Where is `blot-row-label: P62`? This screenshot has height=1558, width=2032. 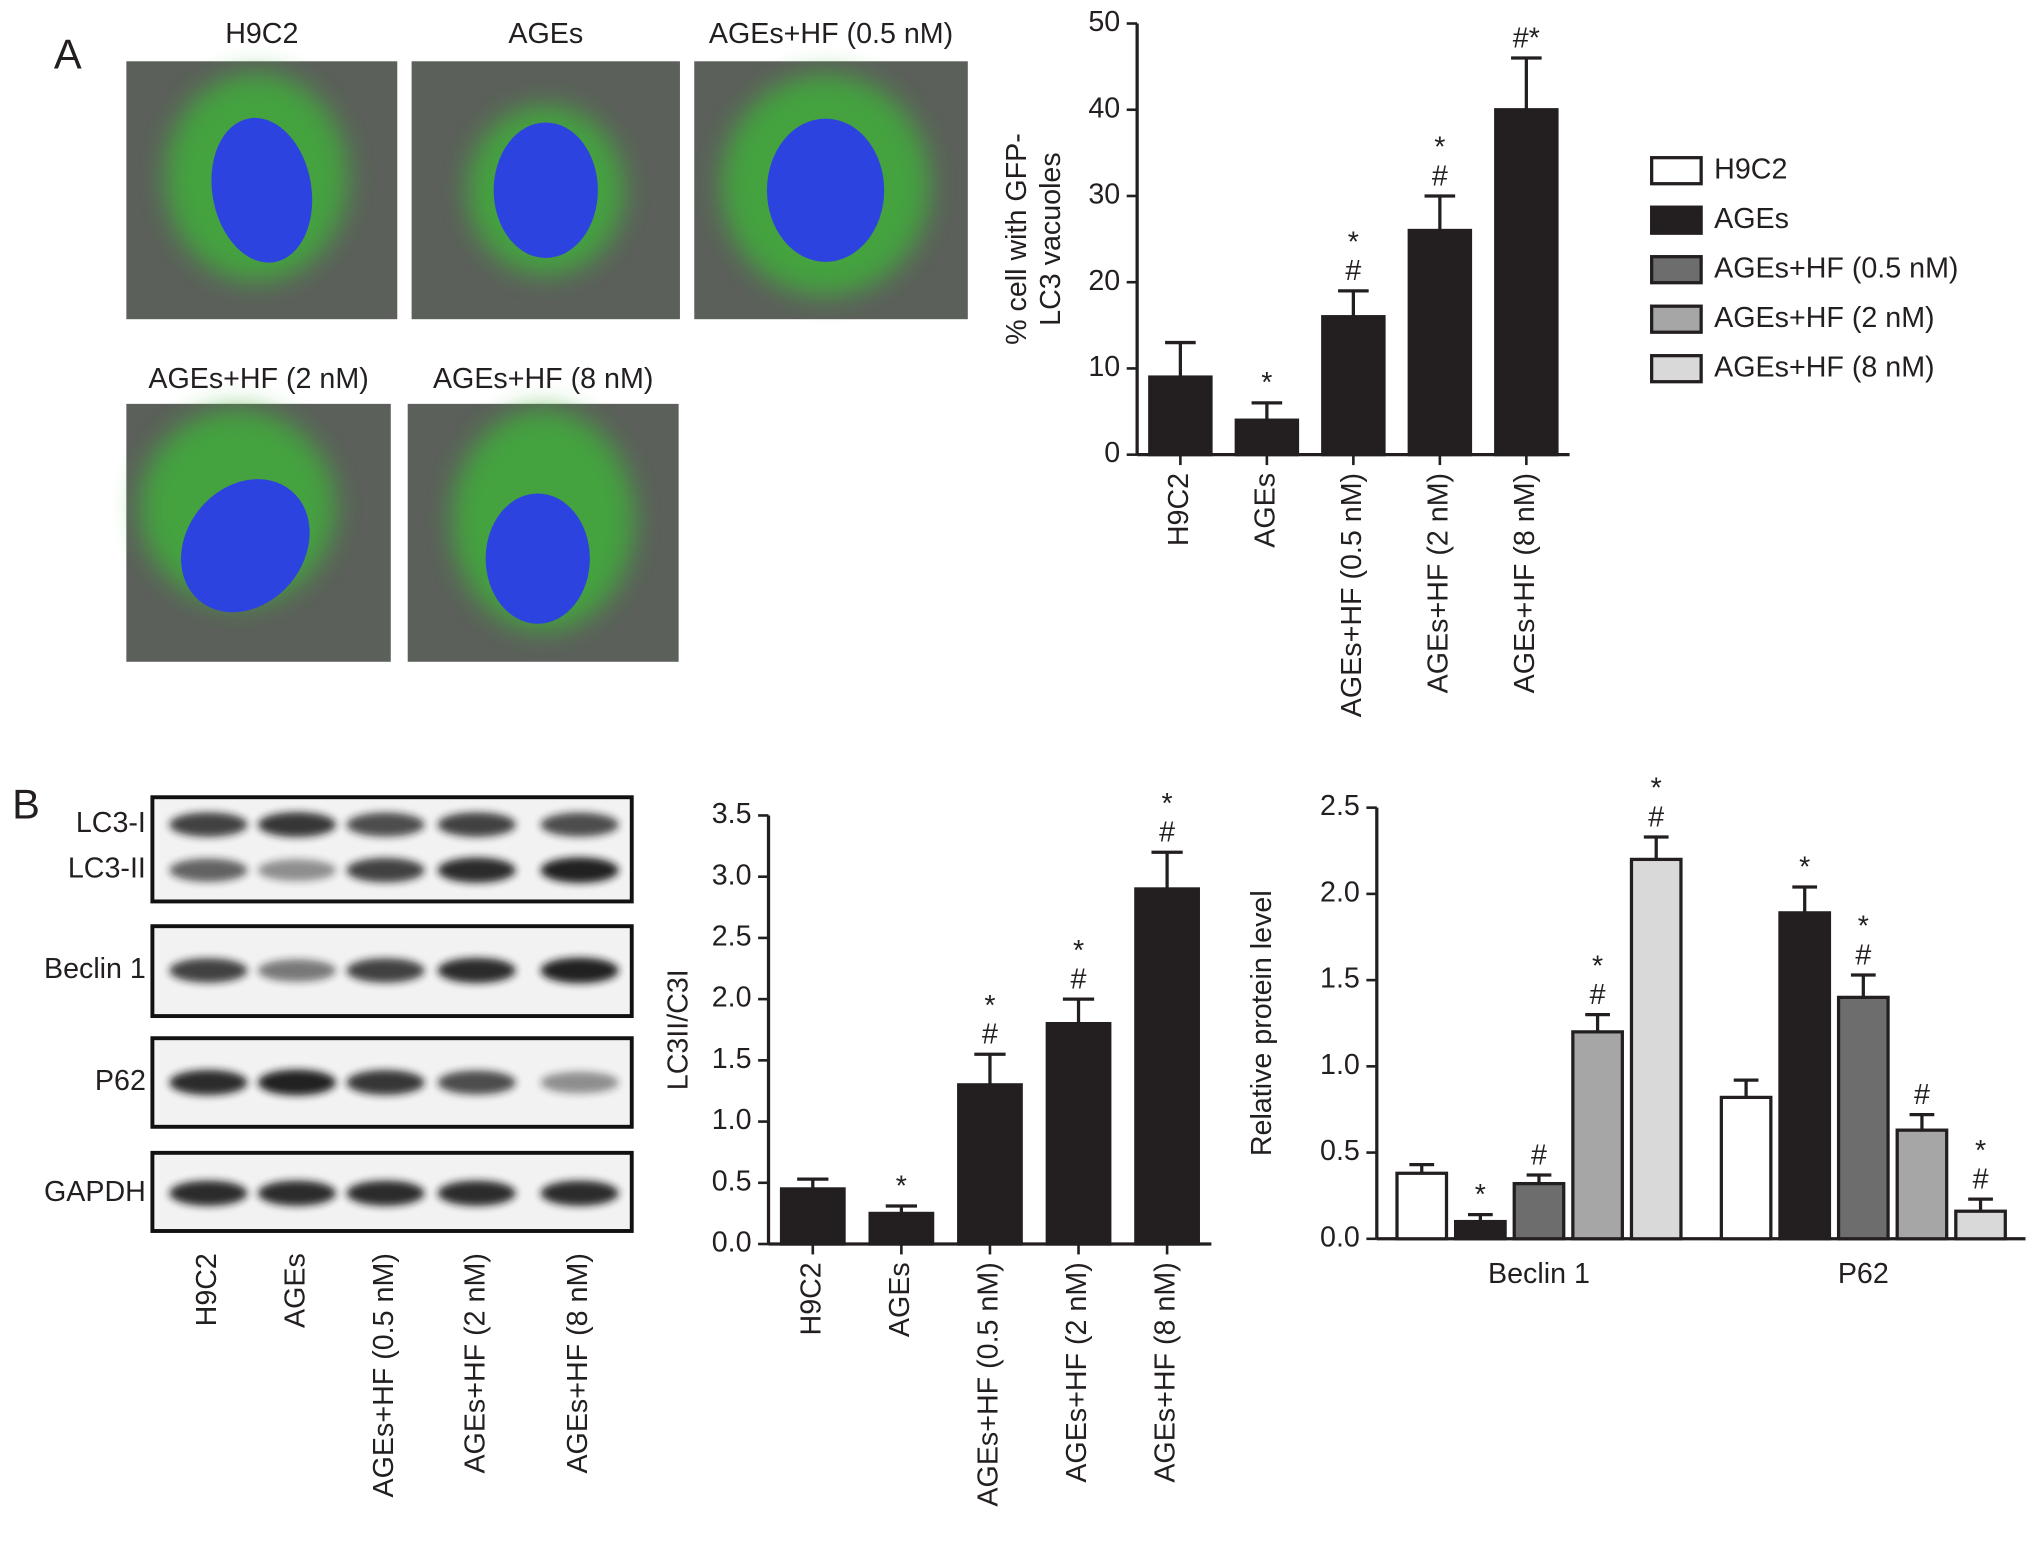 blot-row-label: P62 is located at coordinates (120, 1081).